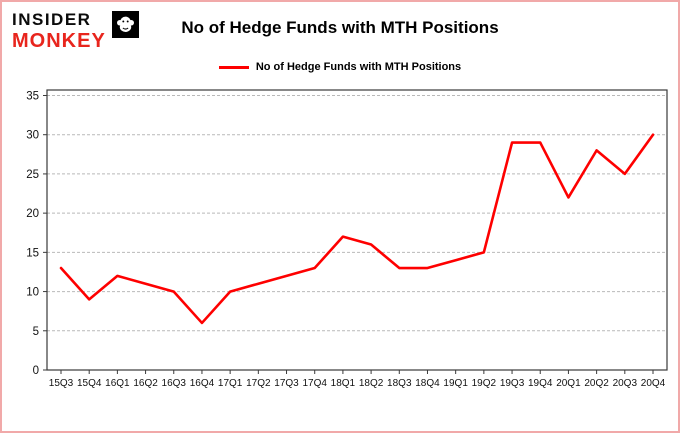  What do you see at coordinates (32, 96) in the screenshot?
I see `y-tick-label: 35` at bounding box center [32, 96].